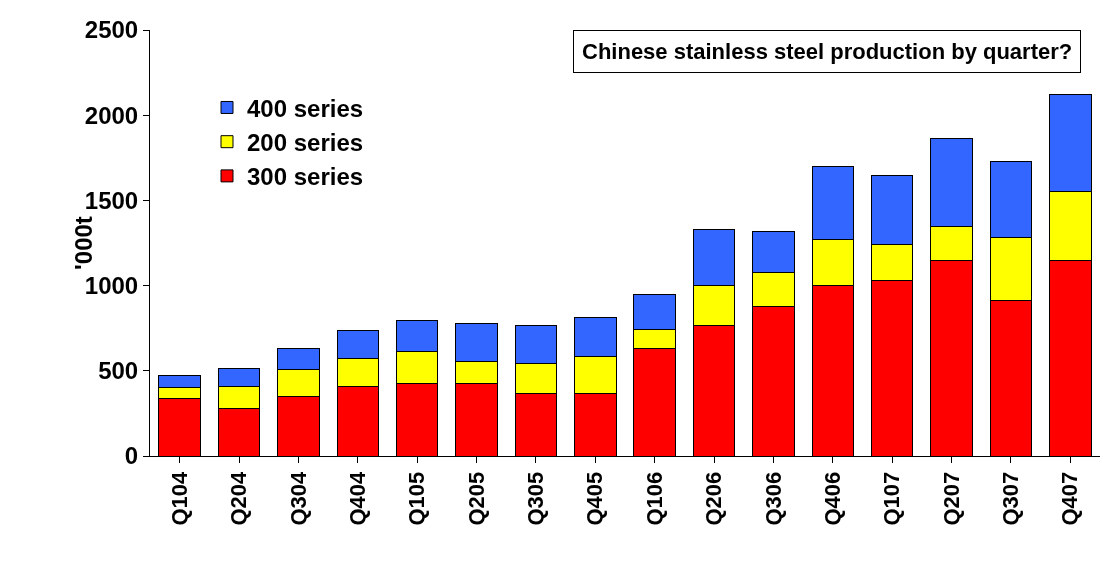  Describe the element at coordinates (951, 498) in the screenshot. I see `x-tick-label: Q207` at that location.